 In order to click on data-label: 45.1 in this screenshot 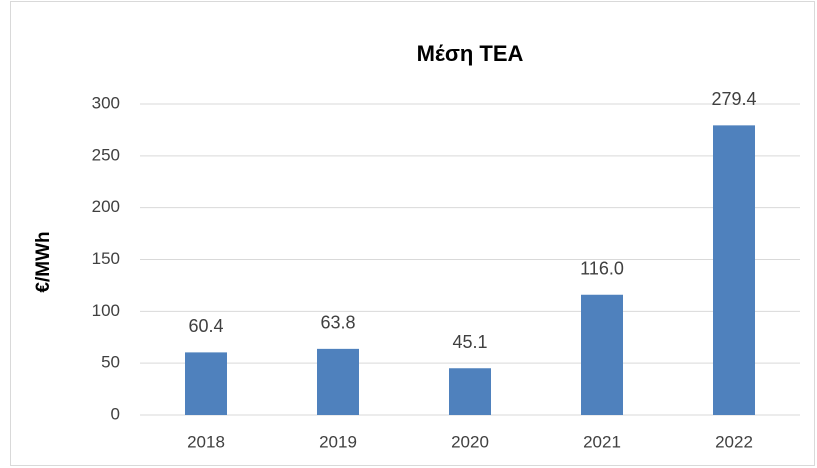, I will do `click(469, 342)`.